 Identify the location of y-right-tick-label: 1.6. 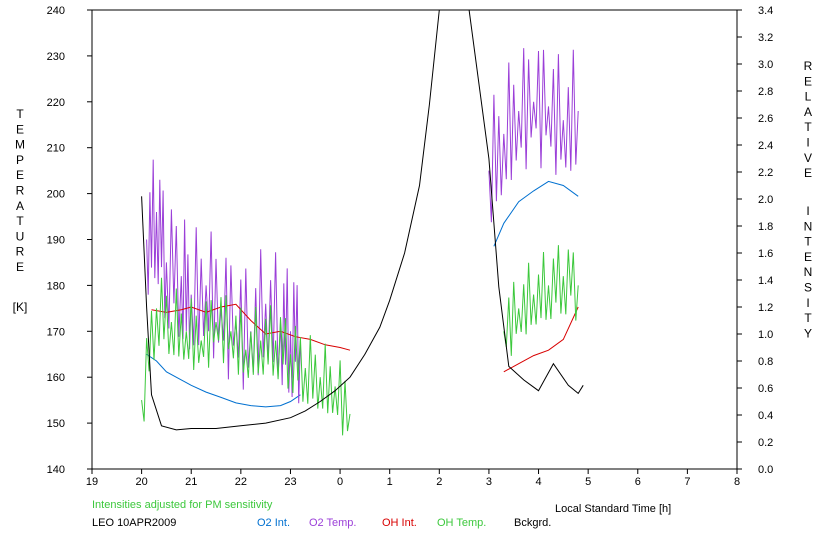
(765, 254).